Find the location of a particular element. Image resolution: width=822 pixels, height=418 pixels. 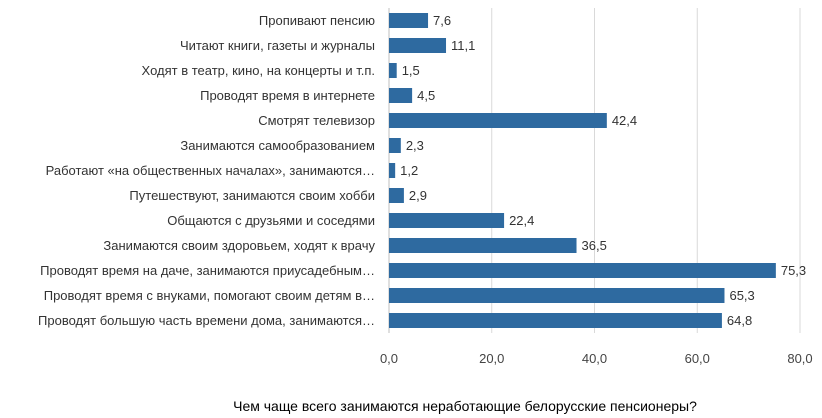

x-tick-label: 80,0 is located at coordinates (799, 358).